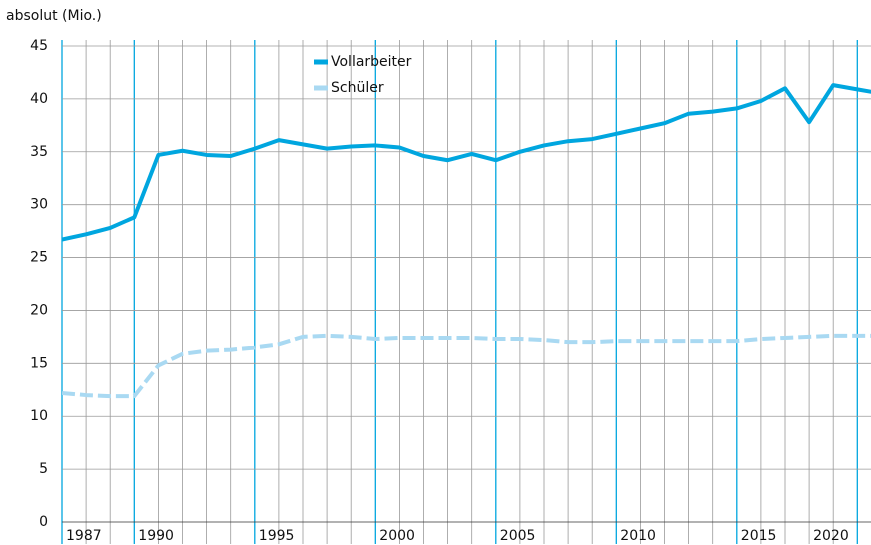  Describe the element at coordinates (371, 62) in the screenshot. I see `legend-label: Vollarbeiter` at that location.